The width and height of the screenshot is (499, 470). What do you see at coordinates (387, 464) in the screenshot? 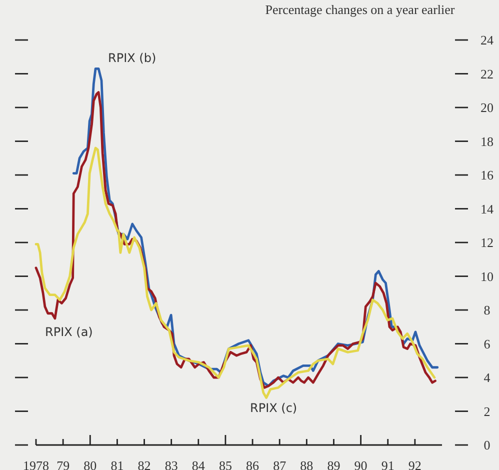
I see `x-tick-label: 91` at bounding box center [387, 464].